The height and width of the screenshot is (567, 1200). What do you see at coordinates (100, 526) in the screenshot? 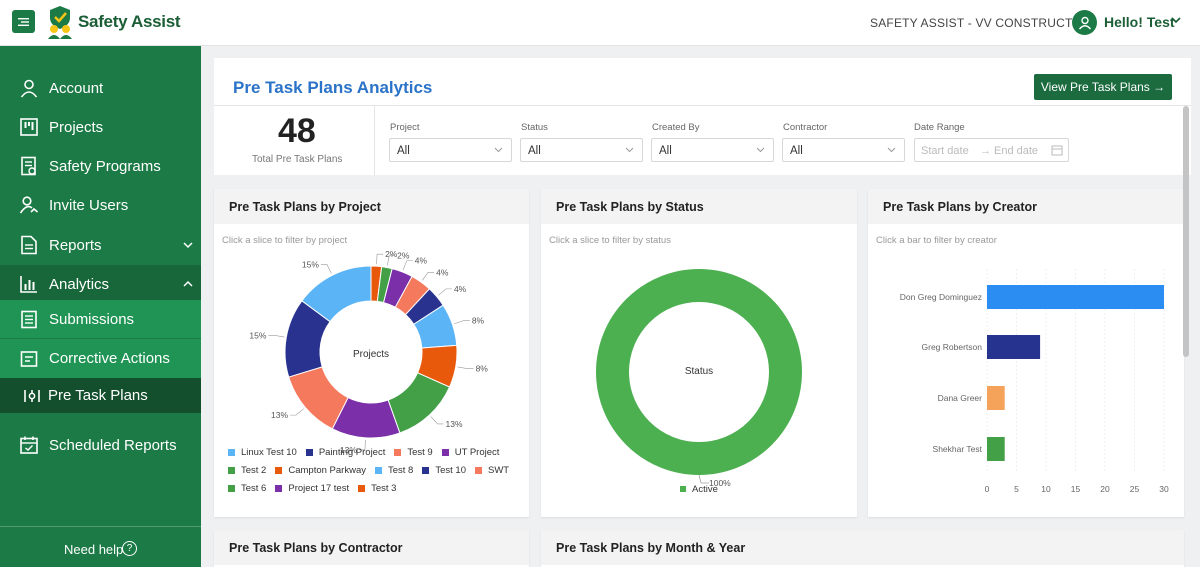
I see `sidebar-divider` at bounding box center [100, 526].